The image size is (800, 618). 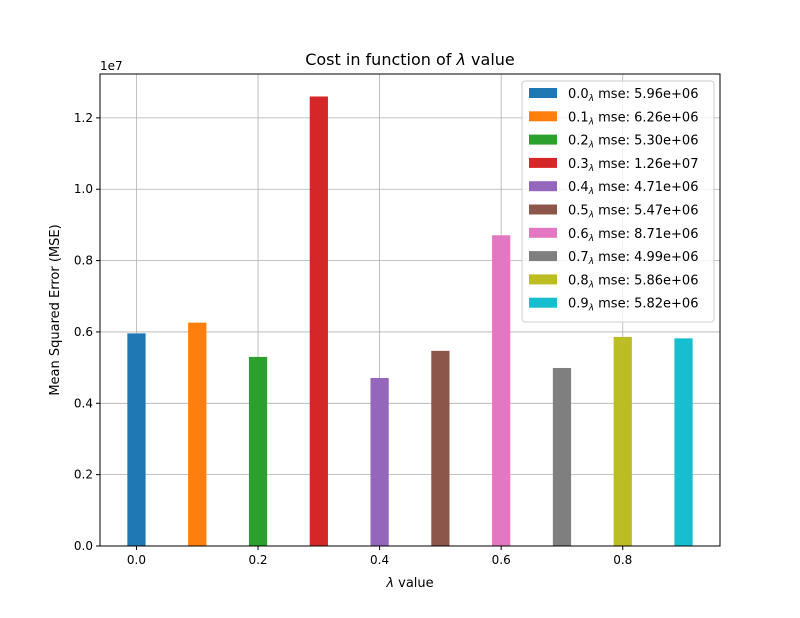 What do you see at coordinates (490, 59) in the screenshot?
I see `chart-title-suffix: value` at bounding box center [490, 59].